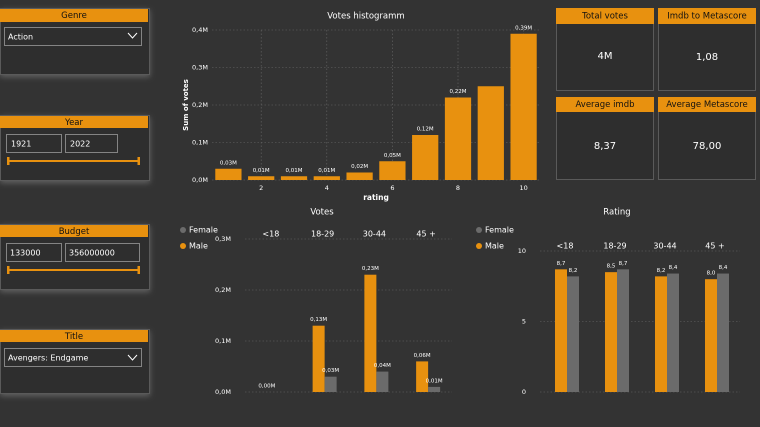  What do you see at coordinates (458, 92) in the screenshot?
I see `data-label: 0,22M` at bounding box center [458, 92].